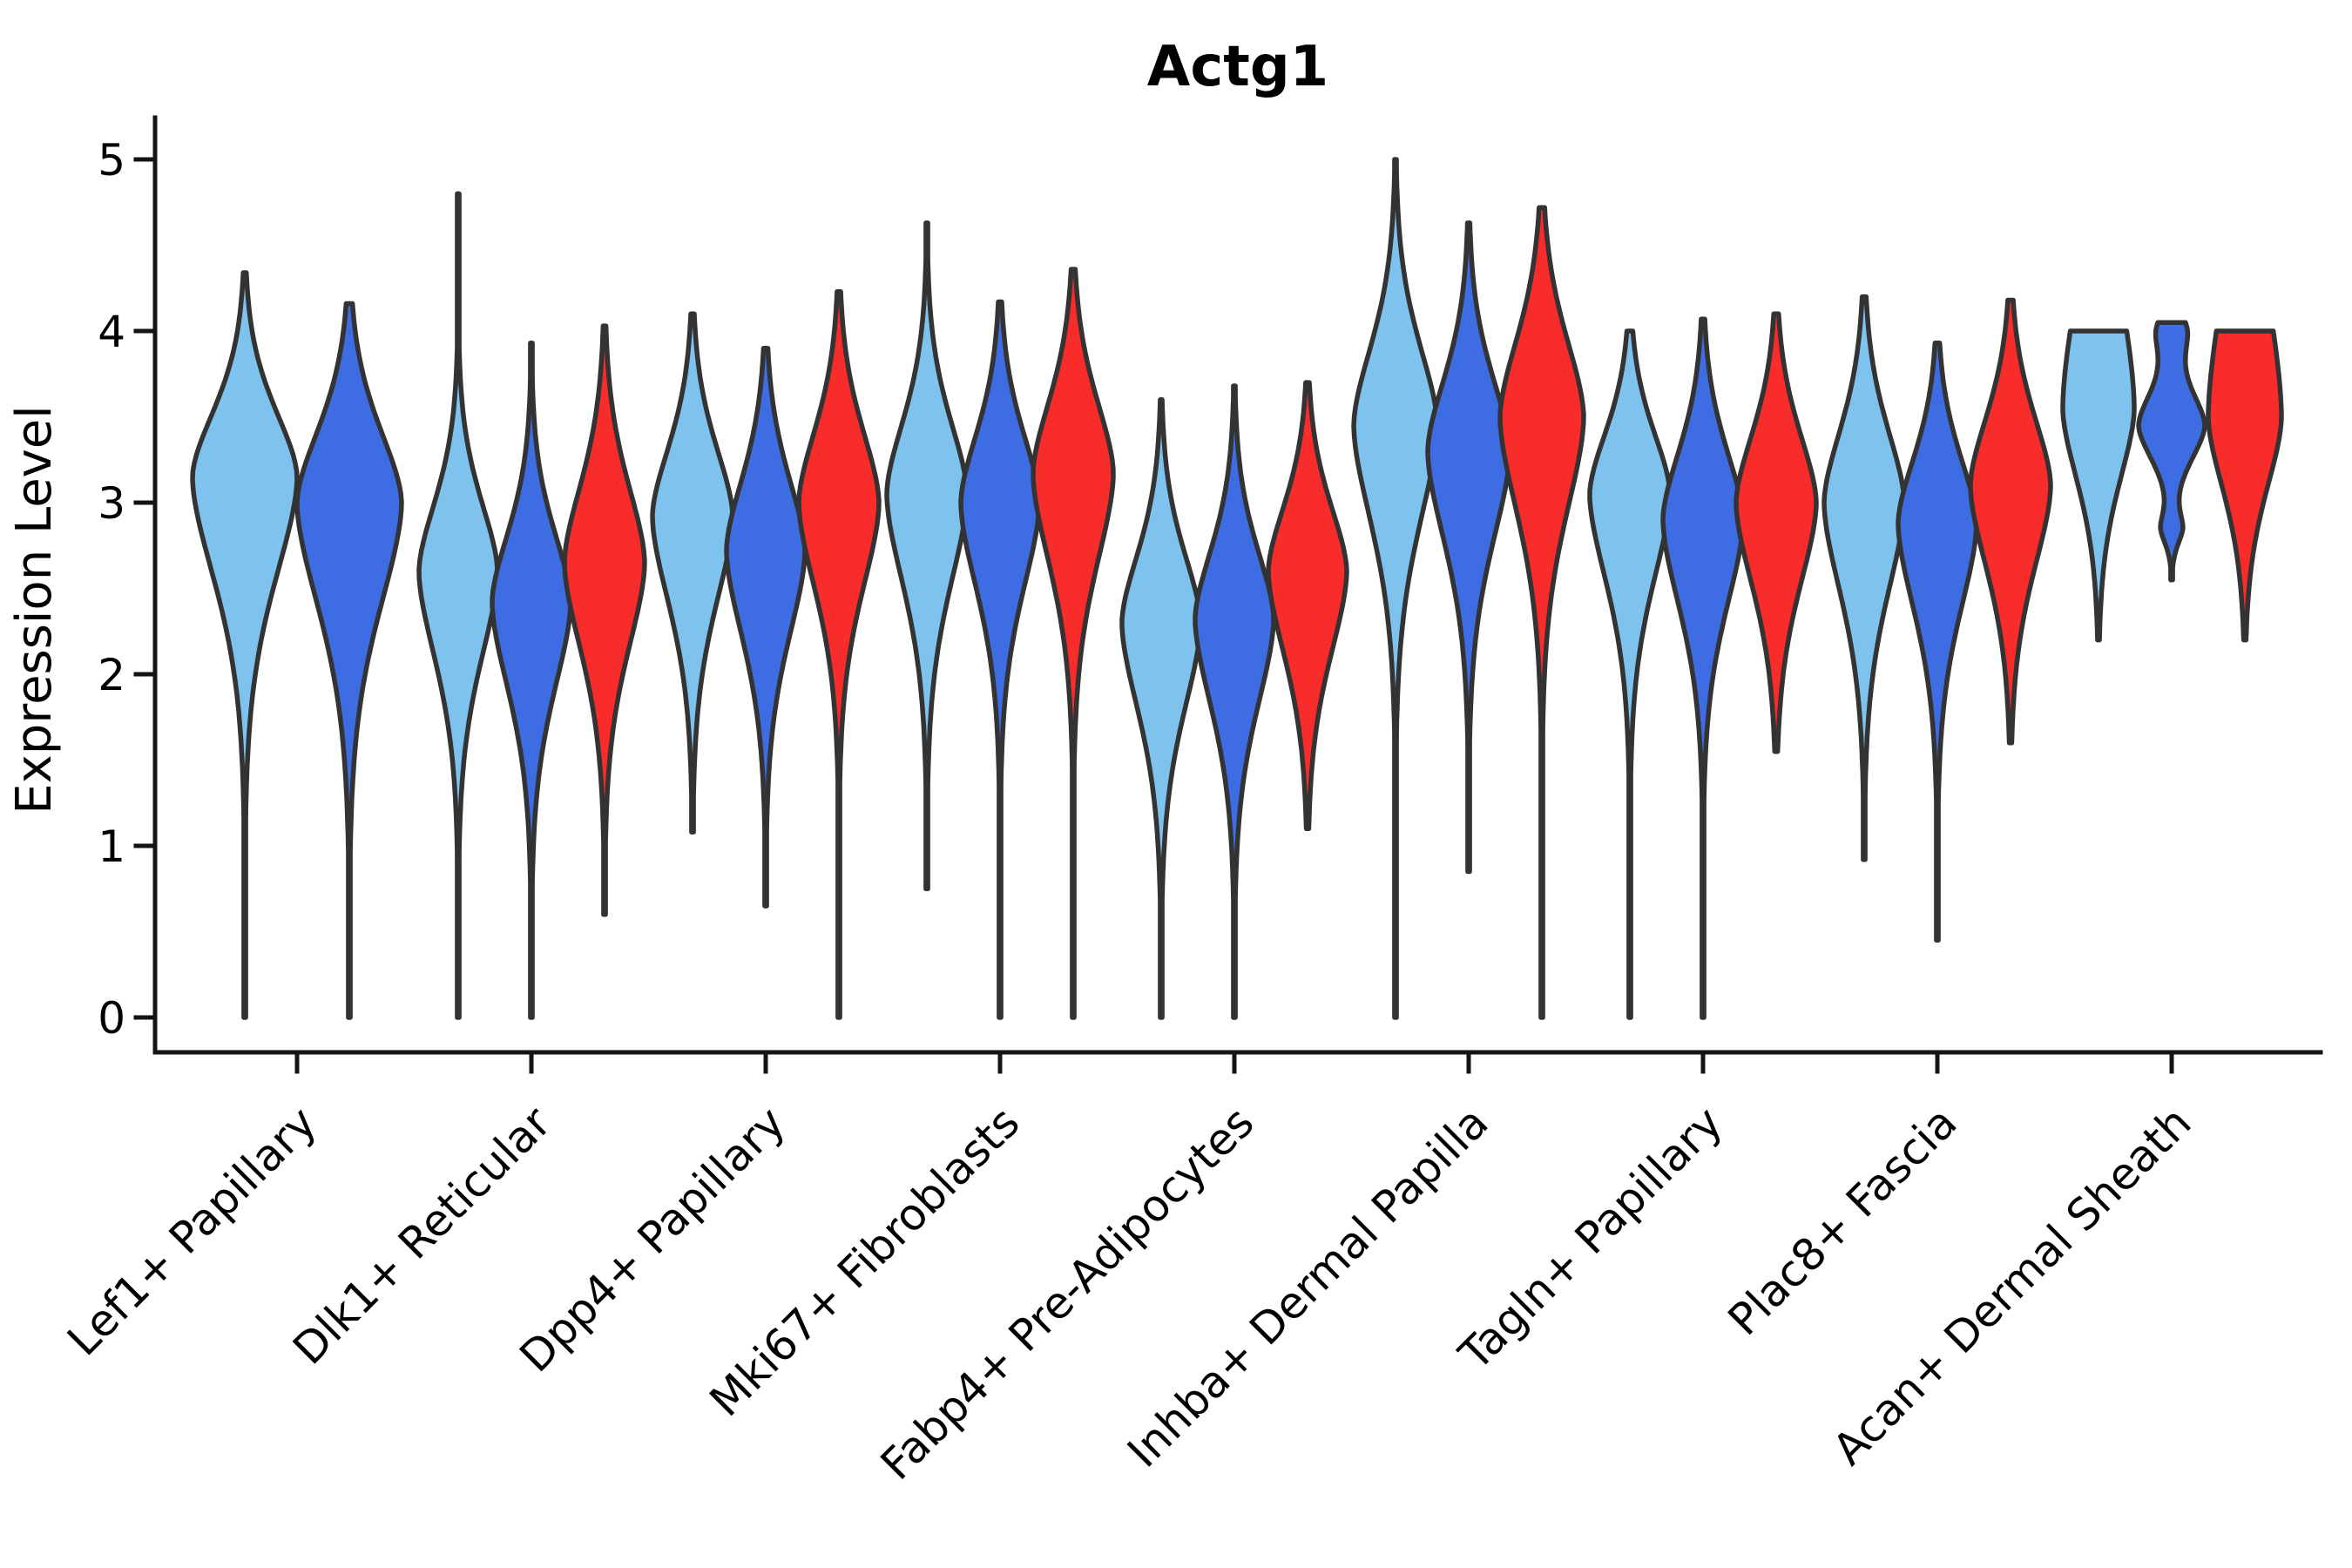 This screenshot has height=1568, width=2352. What do you see at coordinates (1234, 702) in the screenshot?
I see `violin-dark-blue-fabp4` at bounding box center [1234, 702].